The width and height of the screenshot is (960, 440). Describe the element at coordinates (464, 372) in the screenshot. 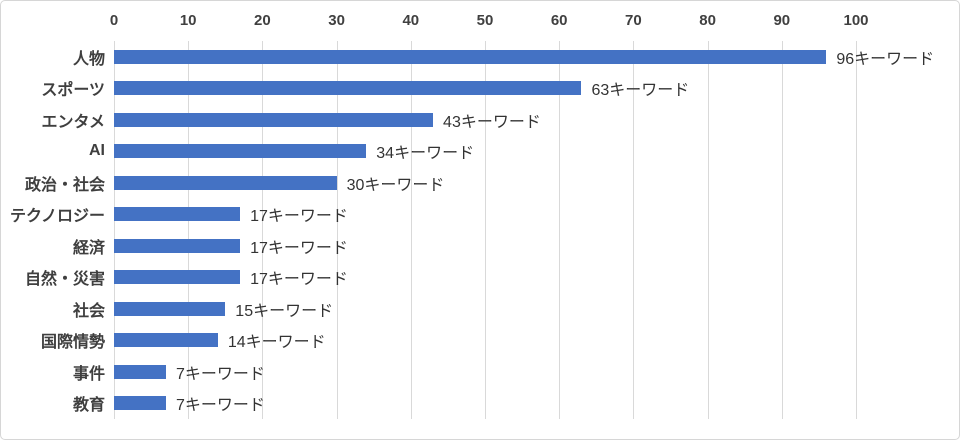

I see `bar-row: 事件 7キーワード` at that location.